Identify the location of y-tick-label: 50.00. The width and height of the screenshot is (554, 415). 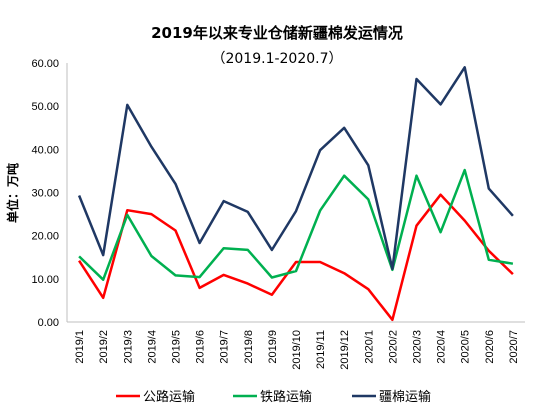
(45, 107).